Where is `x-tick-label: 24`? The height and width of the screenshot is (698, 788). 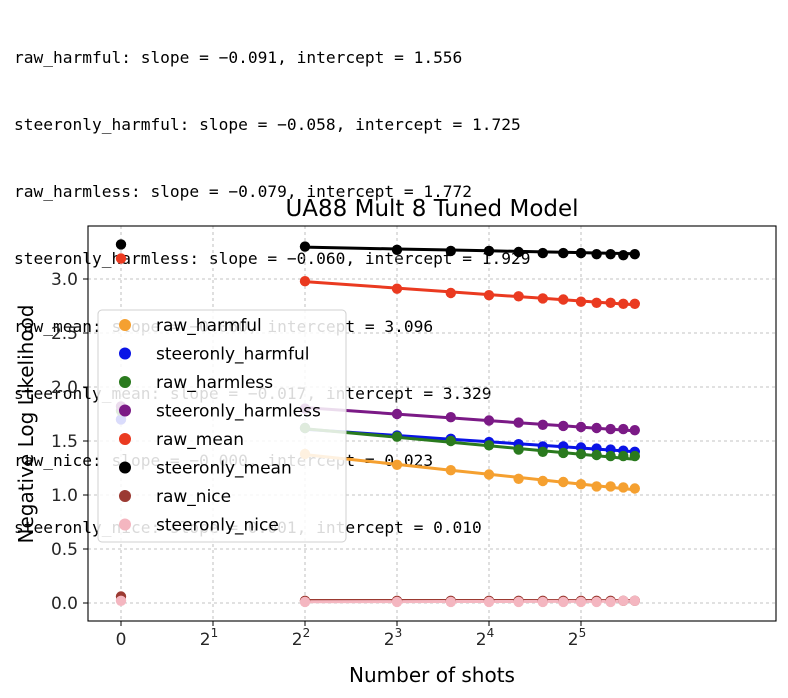
x-tick-label: 24 is located at coordinates (485, 638).